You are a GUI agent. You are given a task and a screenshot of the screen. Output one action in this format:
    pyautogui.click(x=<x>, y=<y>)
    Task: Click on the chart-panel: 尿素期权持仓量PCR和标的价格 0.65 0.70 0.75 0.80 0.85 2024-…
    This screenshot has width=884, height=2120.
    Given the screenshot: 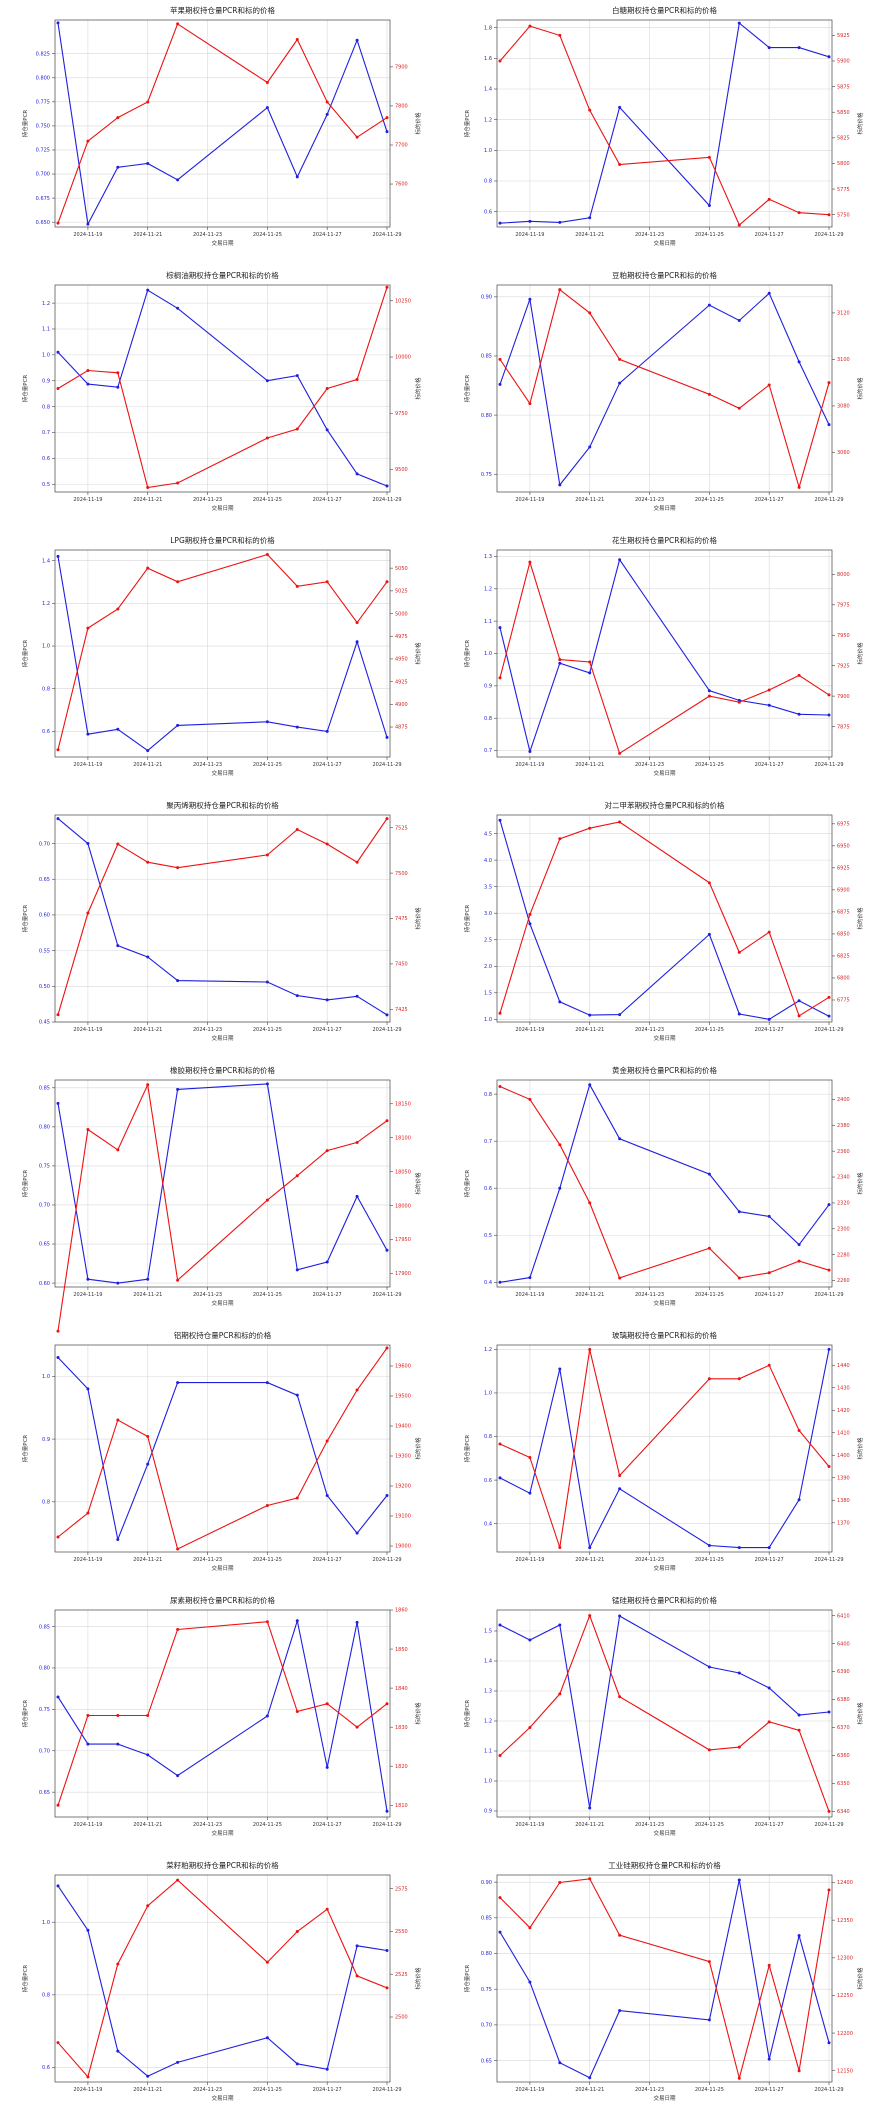 What is the action you would take?
    pyautogui.click(x=221, y=1722)
    